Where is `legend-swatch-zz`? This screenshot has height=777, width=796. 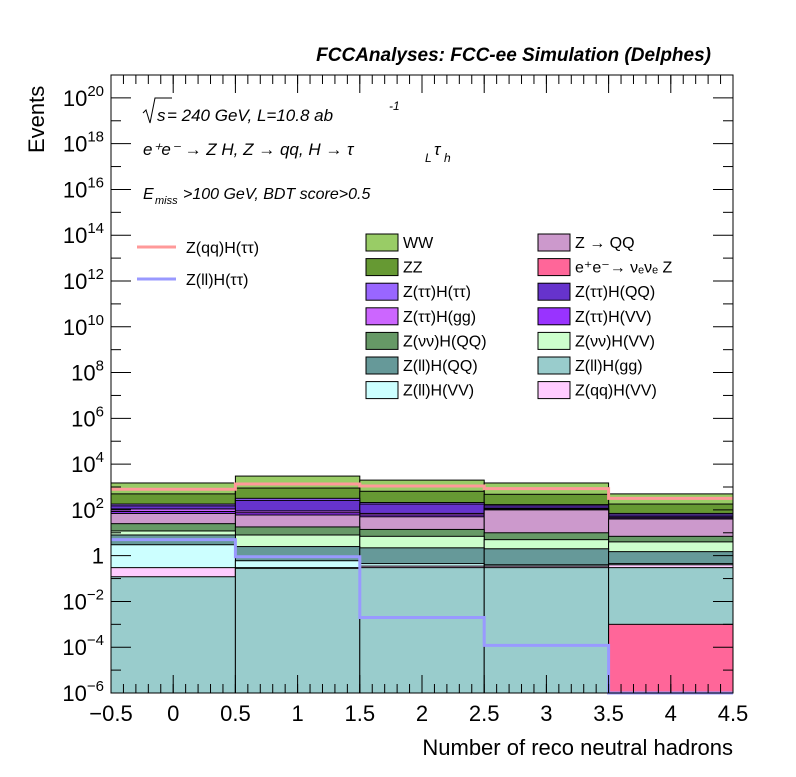 legend-swatch-zz is located at coordinates (382, 267).